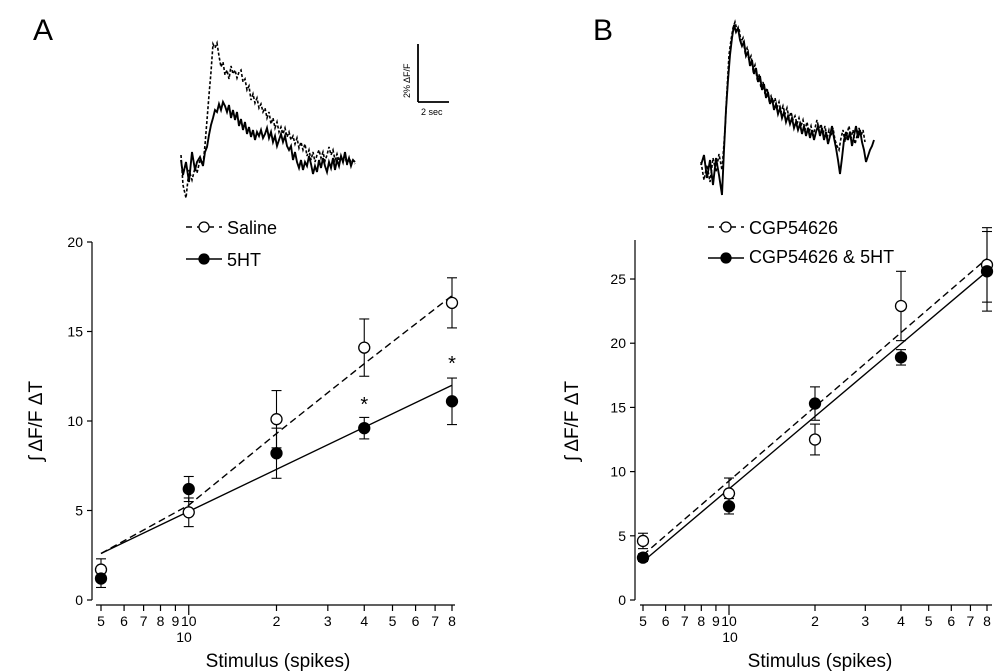 This screenshot has width=994, height=672. I want to click on panel-label-a: A, so click(43, 30).